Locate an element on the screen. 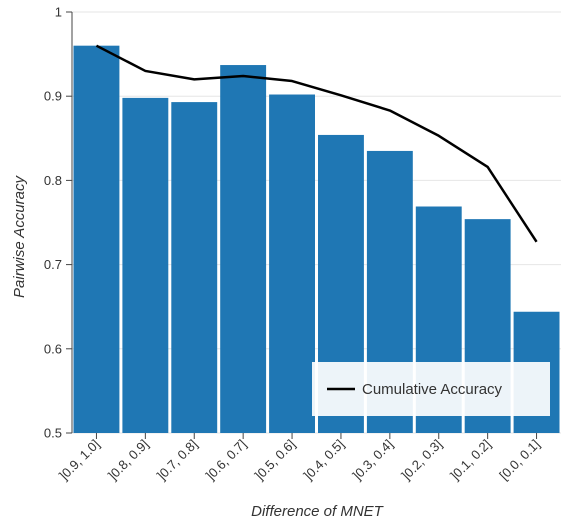 Image resolution: width=561 pixels, height=527 pixels. x-tick-label: ]0.2, 0.3] is located at coordinates (421, 460).